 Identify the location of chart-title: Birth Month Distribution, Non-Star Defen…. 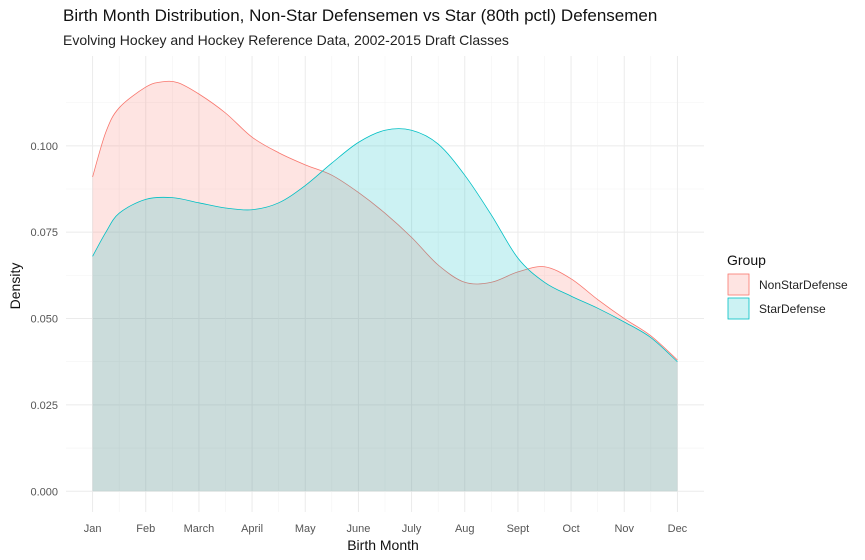
(360, 15).